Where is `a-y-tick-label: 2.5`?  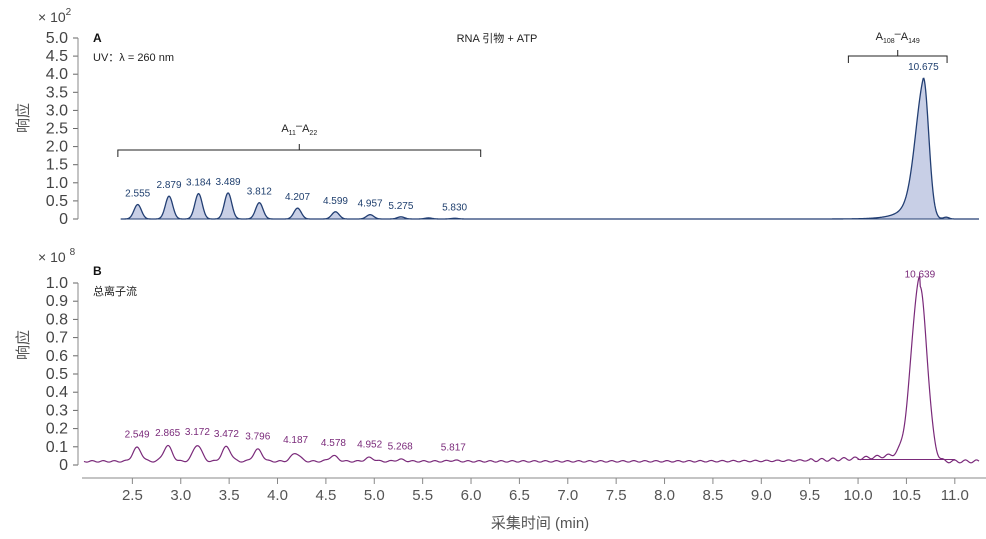
a-y-tick-label: 2.5 is located at coordinates (57, 129).